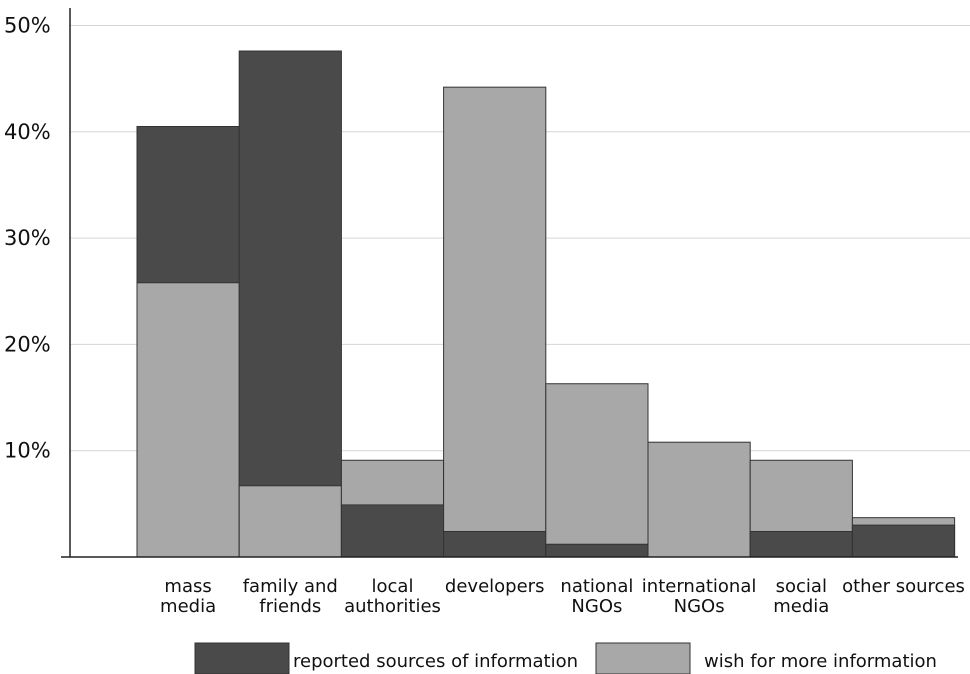 This screenshot has width=970, height=674. Describe the element at coordinates (435, 661) in the screenshot. I see `legend-label: reported sources of information` at that location.